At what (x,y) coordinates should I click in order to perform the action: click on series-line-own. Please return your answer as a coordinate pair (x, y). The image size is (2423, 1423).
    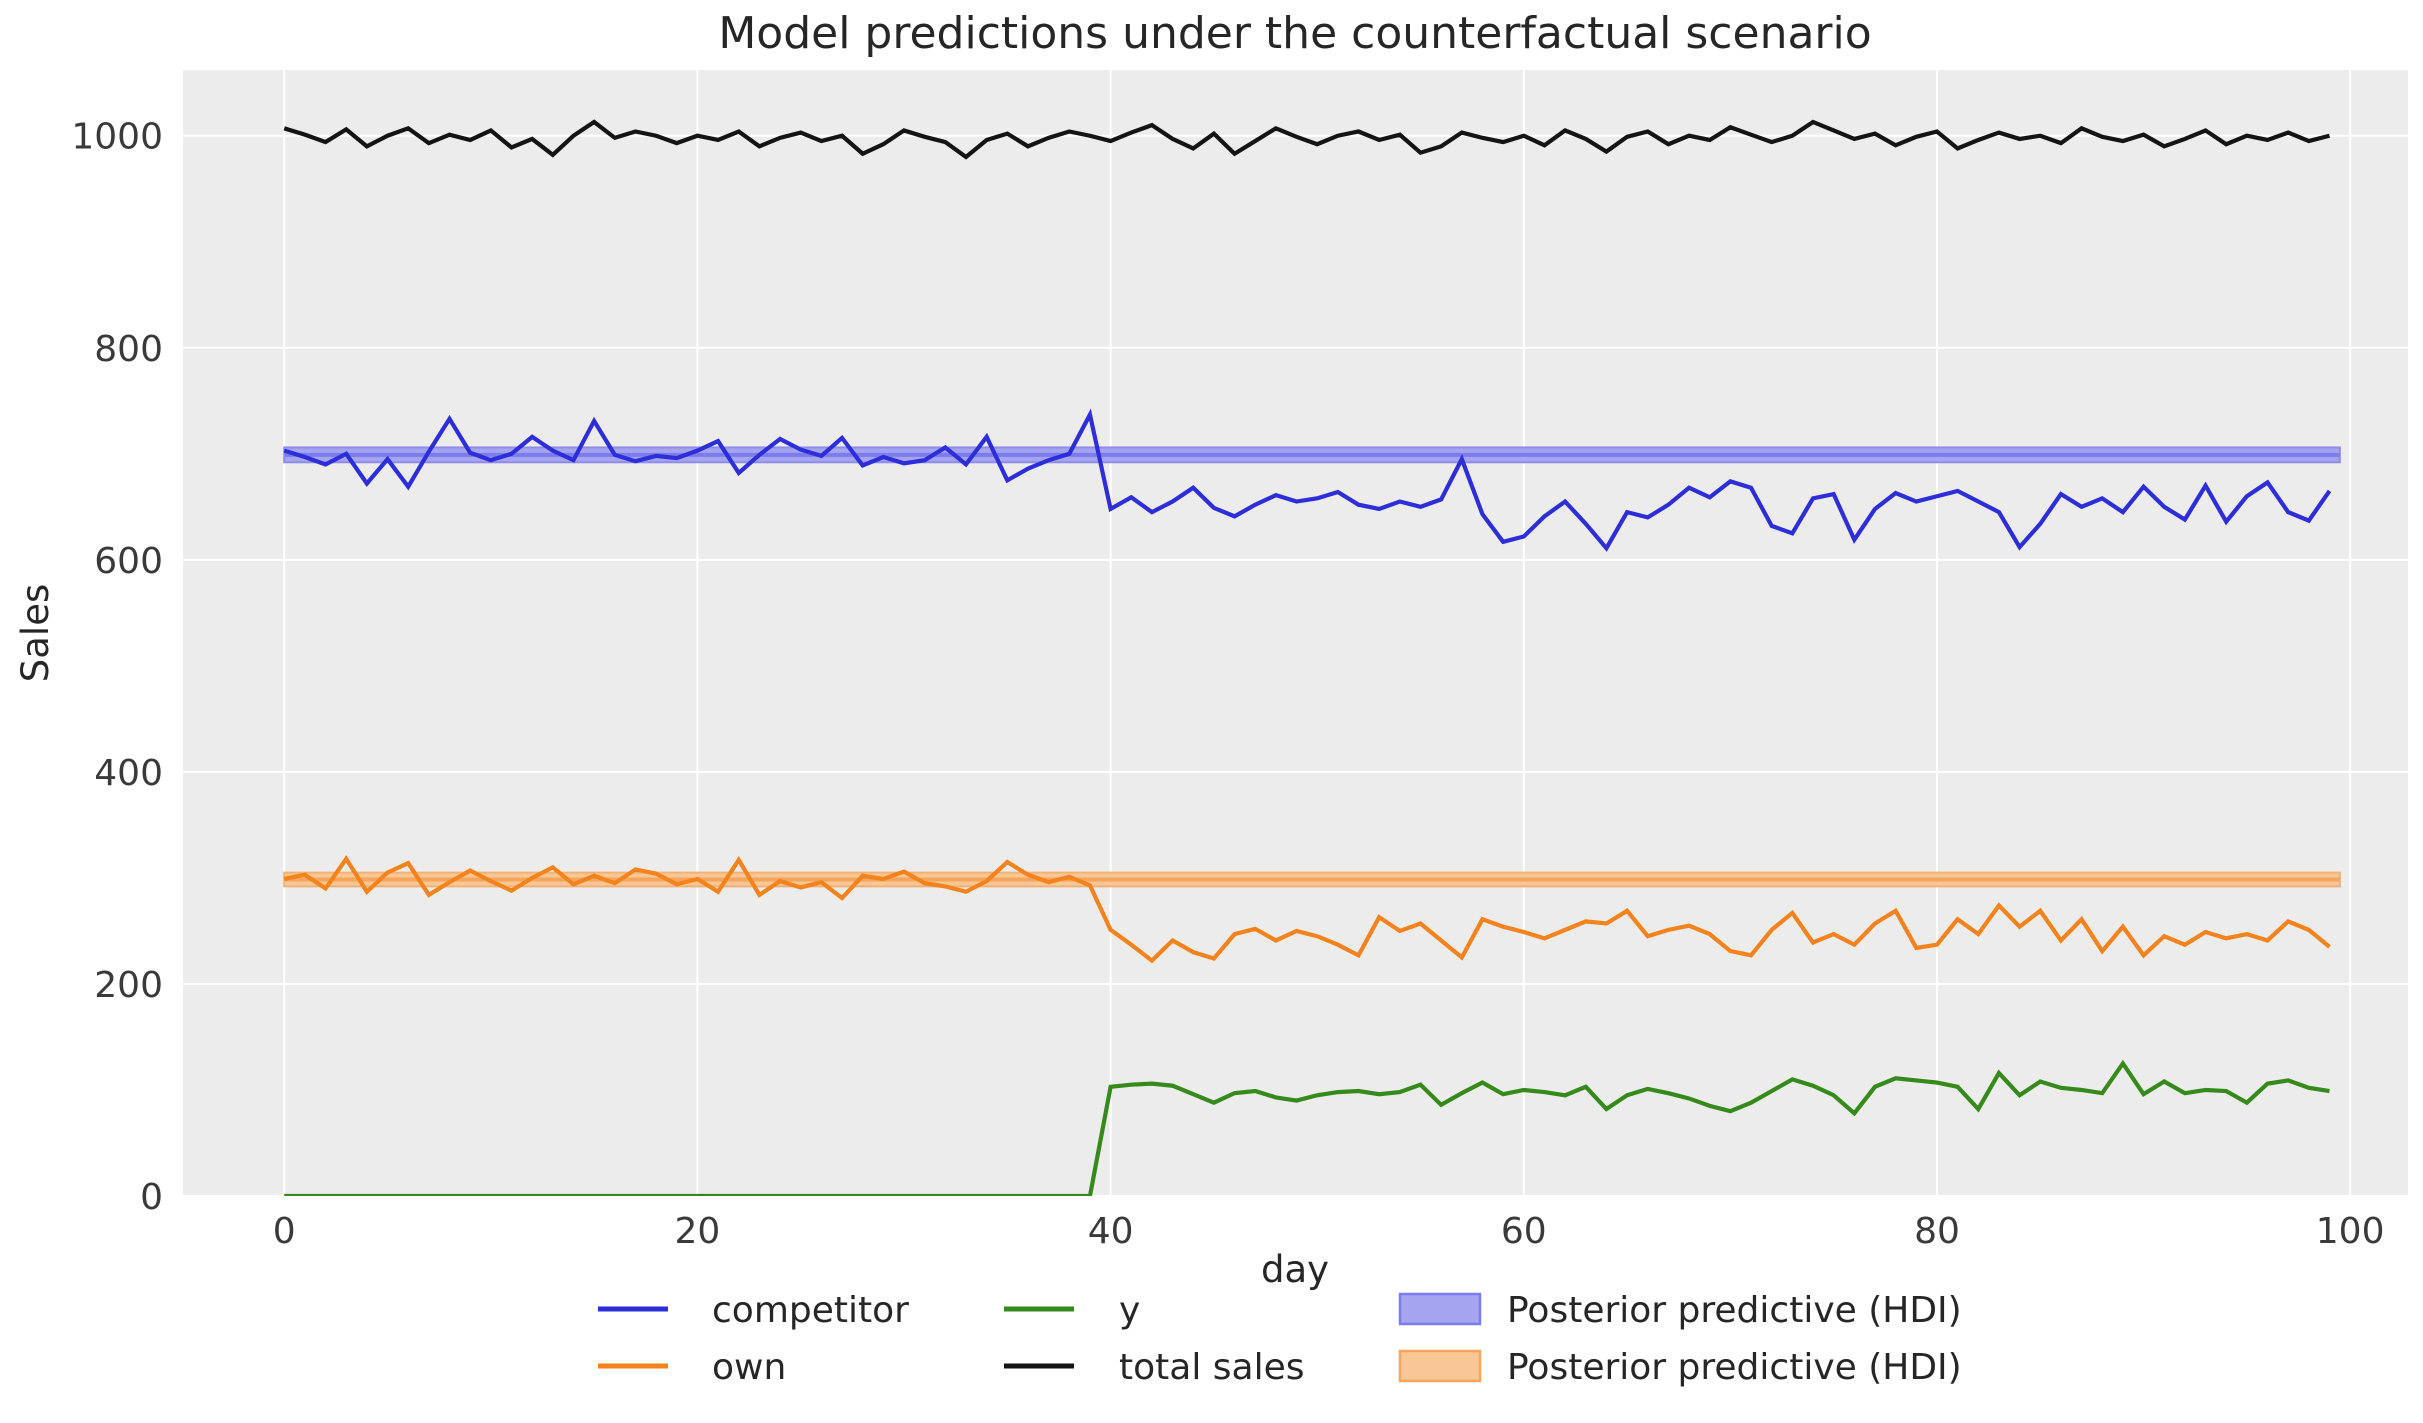
    Looking at the image, I should click on (1307, 909).